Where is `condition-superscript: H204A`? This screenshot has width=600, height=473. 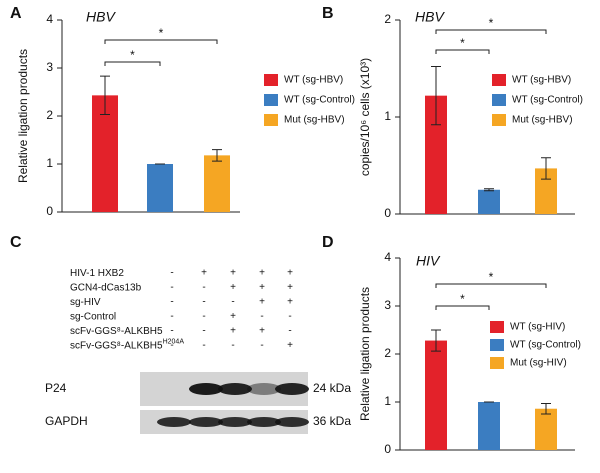
condition-superscript: H204A is located at coordinates (174, 341).